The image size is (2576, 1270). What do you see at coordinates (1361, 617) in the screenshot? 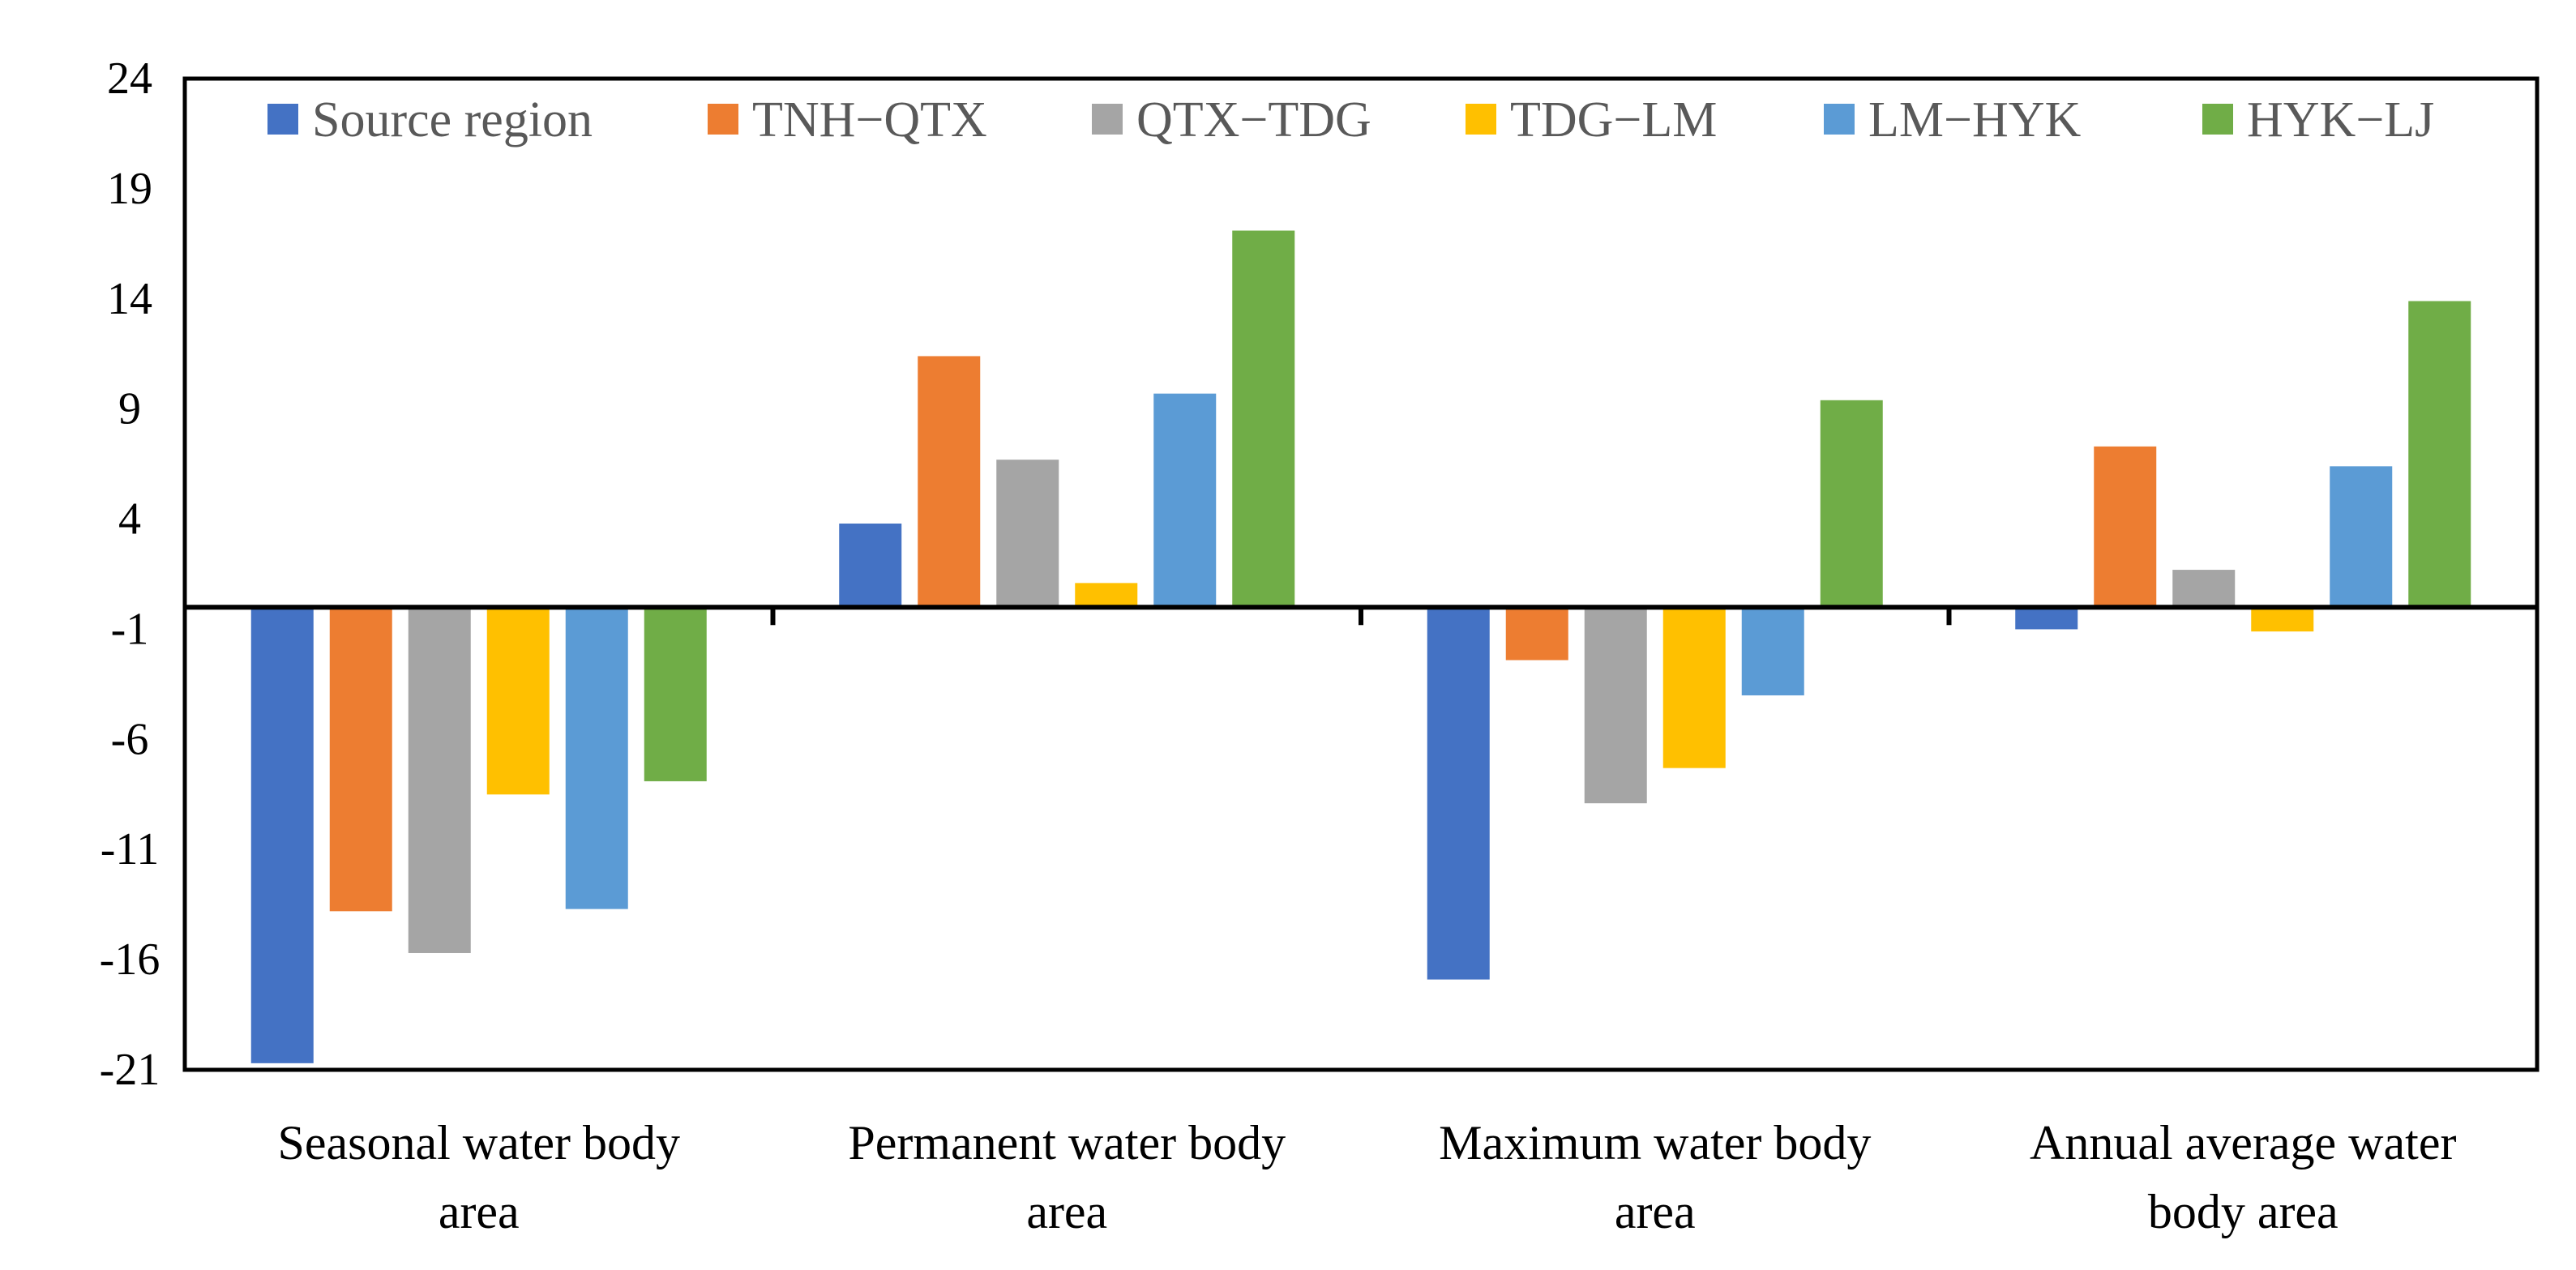
I see `category-ticks` at bounding box center [1361, 617].